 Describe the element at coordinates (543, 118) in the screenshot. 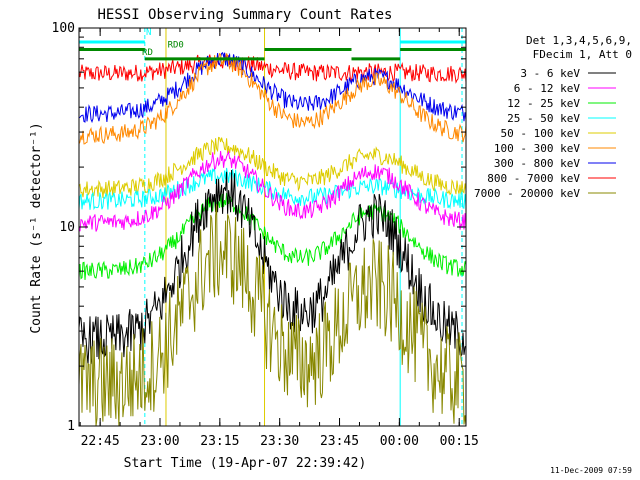

I see `legend-label-3: 25 - 50 keV` at that location.